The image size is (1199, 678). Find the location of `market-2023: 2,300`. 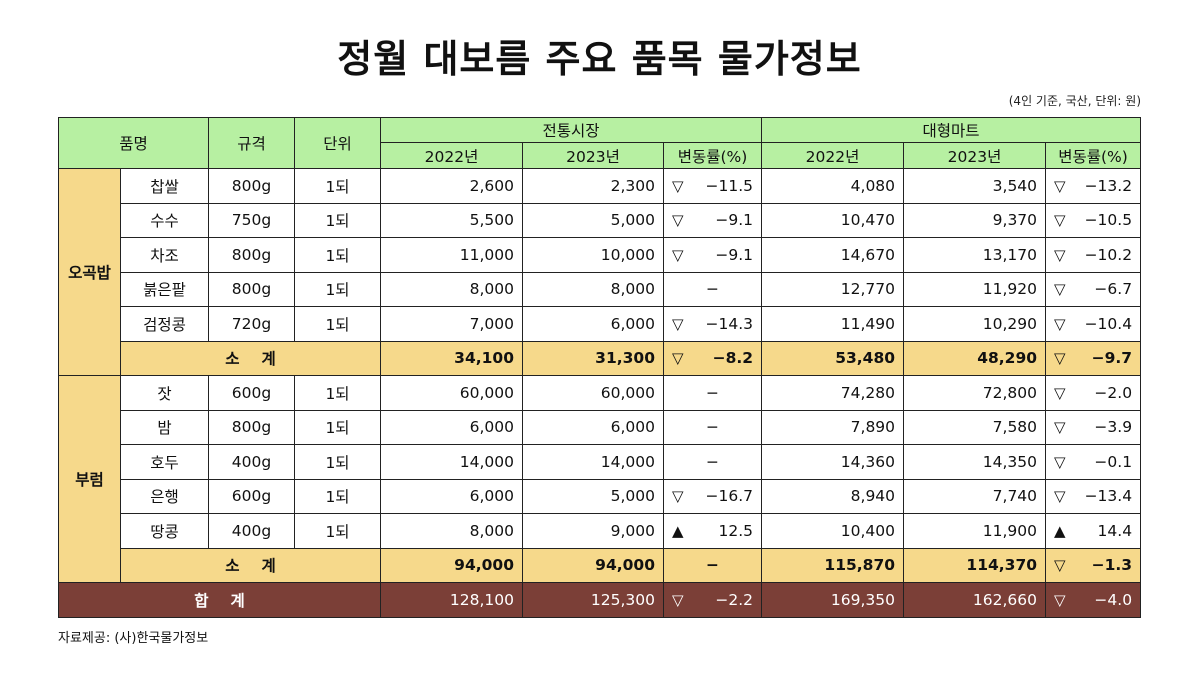

market-2023: 2,300 is located at coordinates (593, 186).